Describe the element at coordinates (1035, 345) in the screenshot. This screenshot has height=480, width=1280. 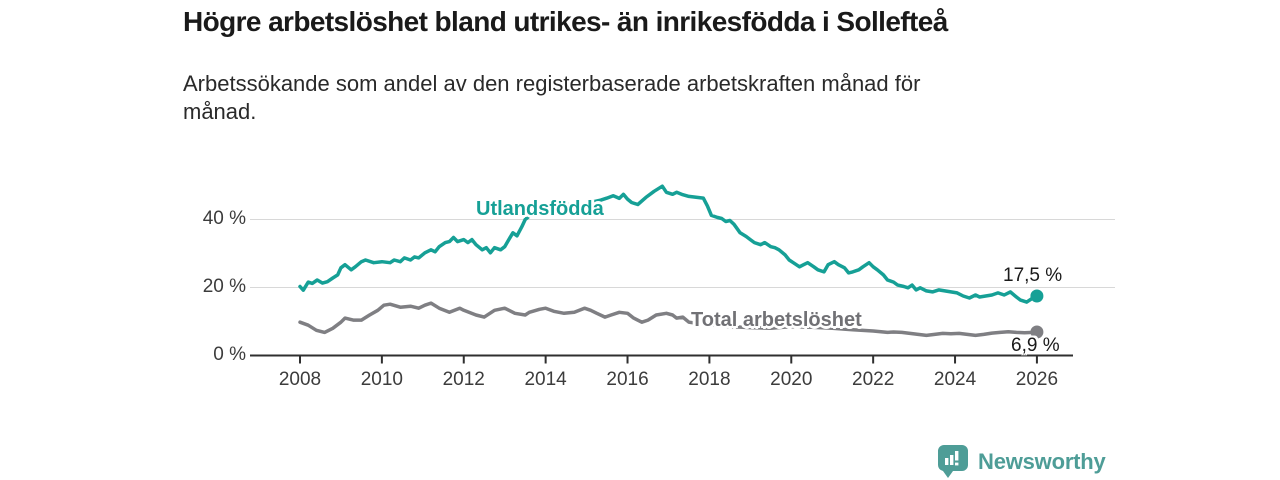
I see `end-value-label-total-arbetsloshet: 6,9 %` at that location.